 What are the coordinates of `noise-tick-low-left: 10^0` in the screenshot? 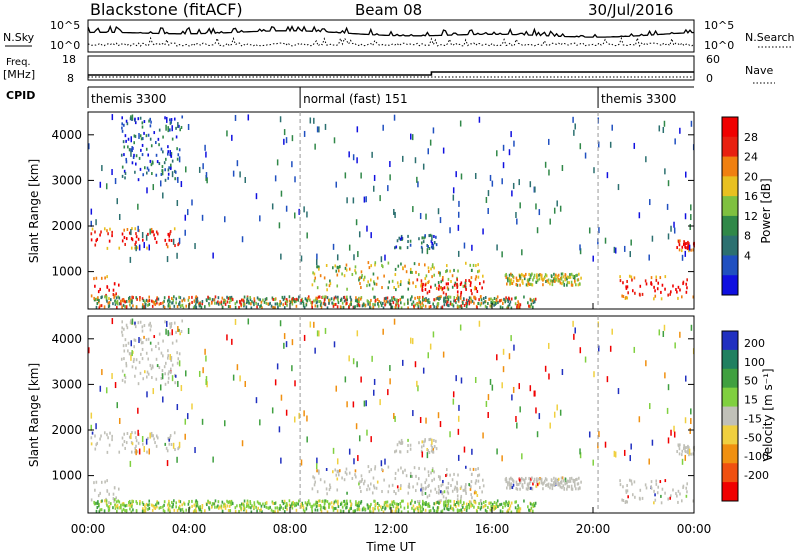 It's located at (65, 45).